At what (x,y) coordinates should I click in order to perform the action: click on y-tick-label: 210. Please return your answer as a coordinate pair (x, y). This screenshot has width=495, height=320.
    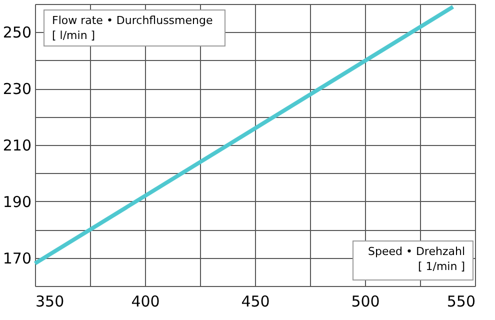
    Looking at the image, I should click on (17, 145).